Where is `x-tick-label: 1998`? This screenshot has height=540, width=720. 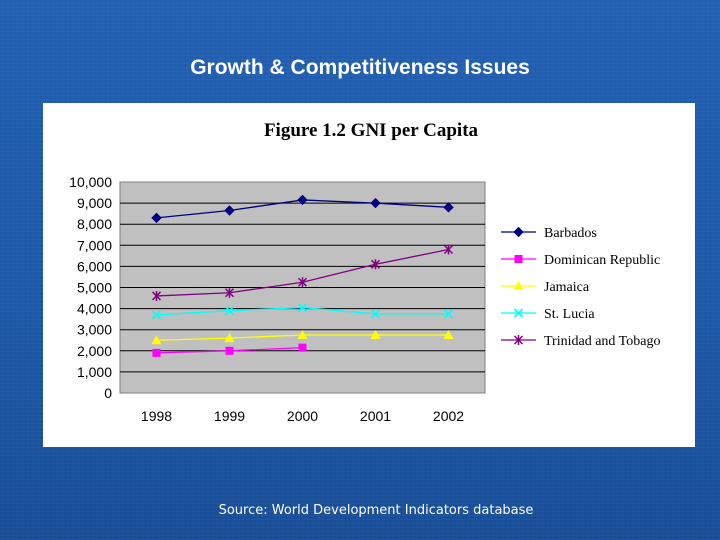
x-tick-label: 1998 is located at coordinates (156, 416).